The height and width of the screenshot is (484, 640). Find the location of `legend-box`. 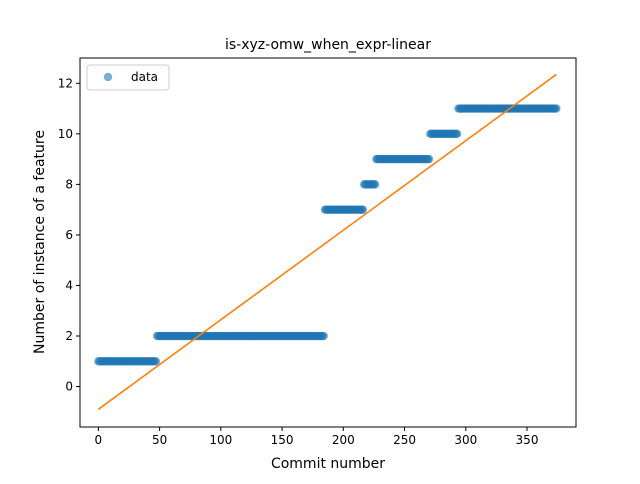

legend-box is located at coordinates (128, 77).